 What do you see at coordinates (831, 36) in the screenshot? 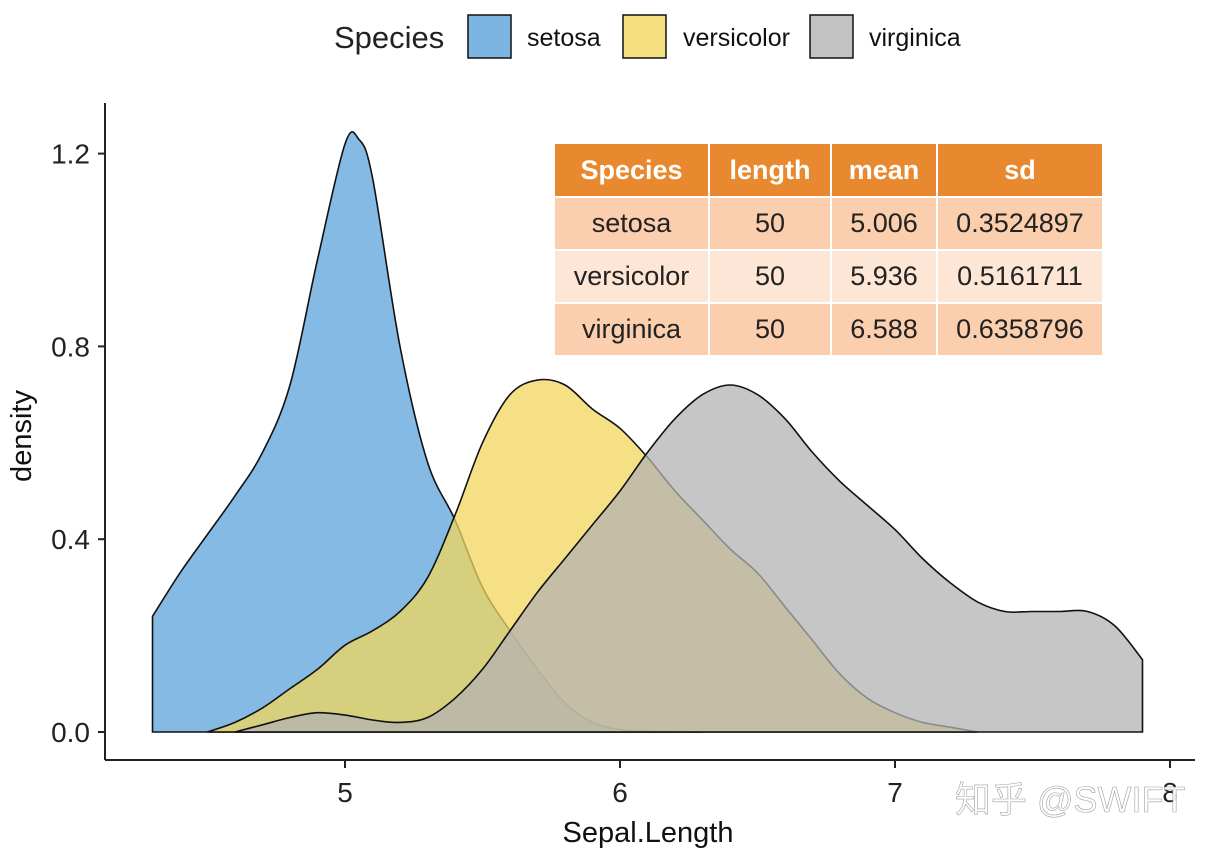
I see `legend-key-virginica` at bounding box center [831, 36].